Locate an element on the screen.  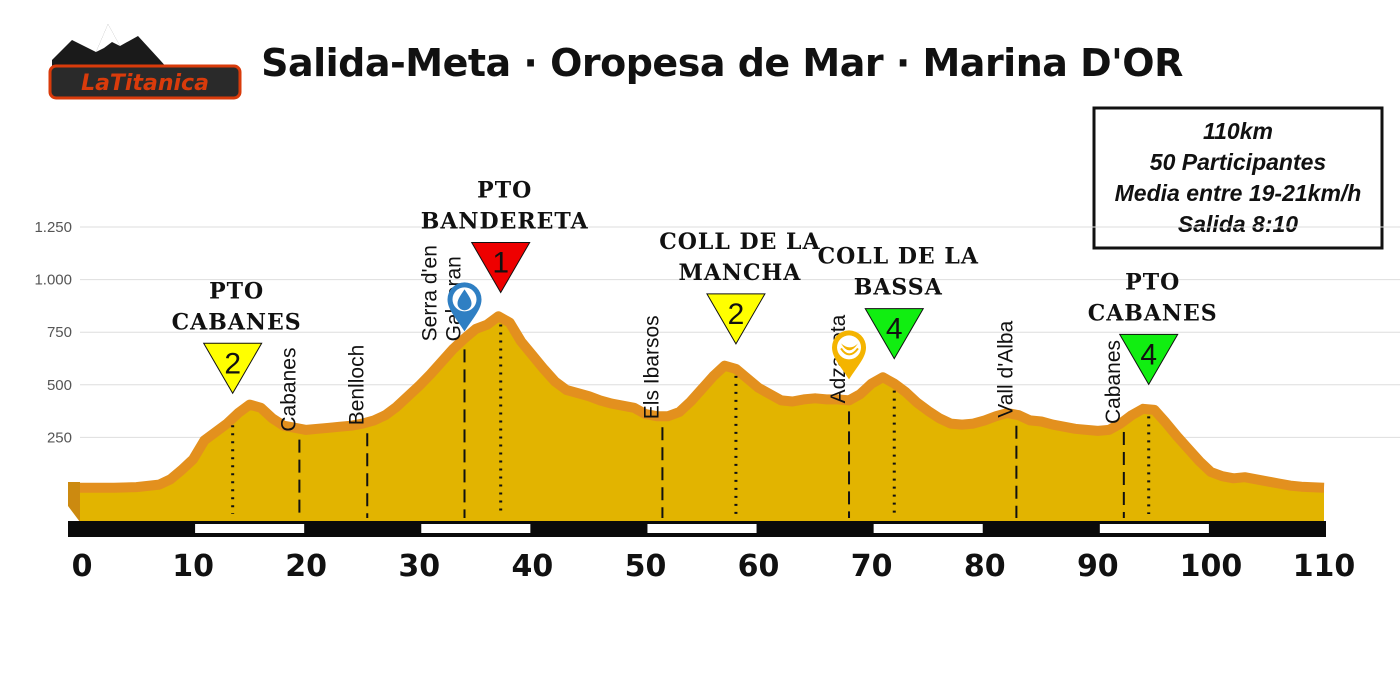
x-tick-label: 80 is located at coordinates (985, 566).